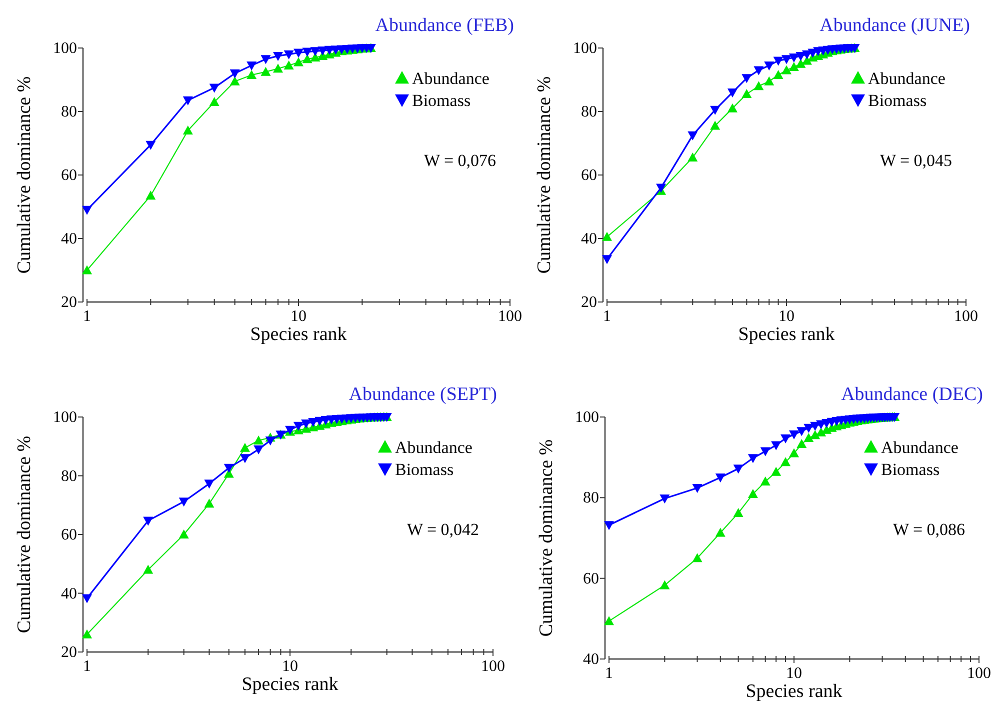  What do you see at coordinates (912, 394) in the screenshot?
I see `chart-title: Abundance (DEC)` at bounding box center [912, 394].